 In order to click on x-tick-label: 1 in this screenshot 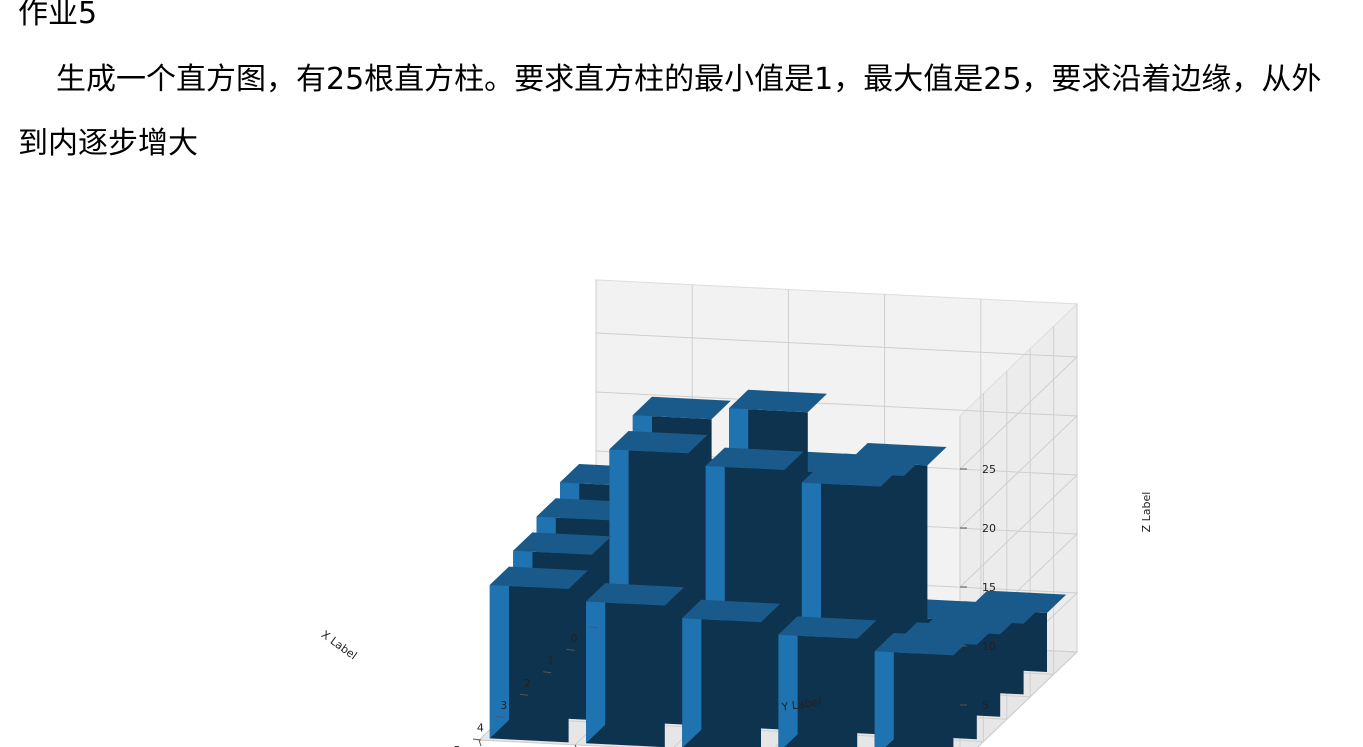, I will do `click(550, 660)`.